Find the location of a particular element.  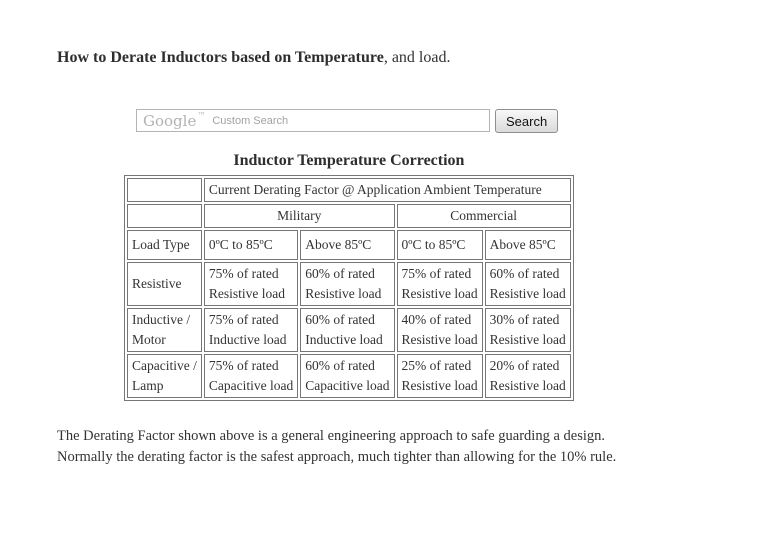

group-header-military: Military is located at coordinates (299, 216).